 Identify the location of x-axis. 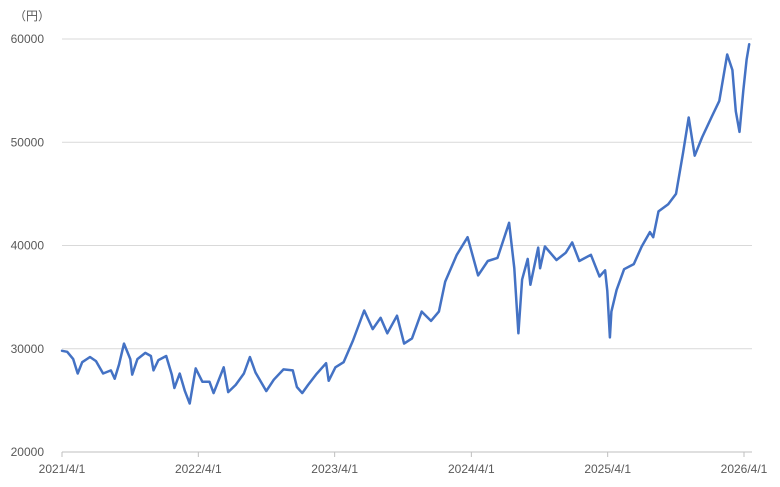
(406, 454).